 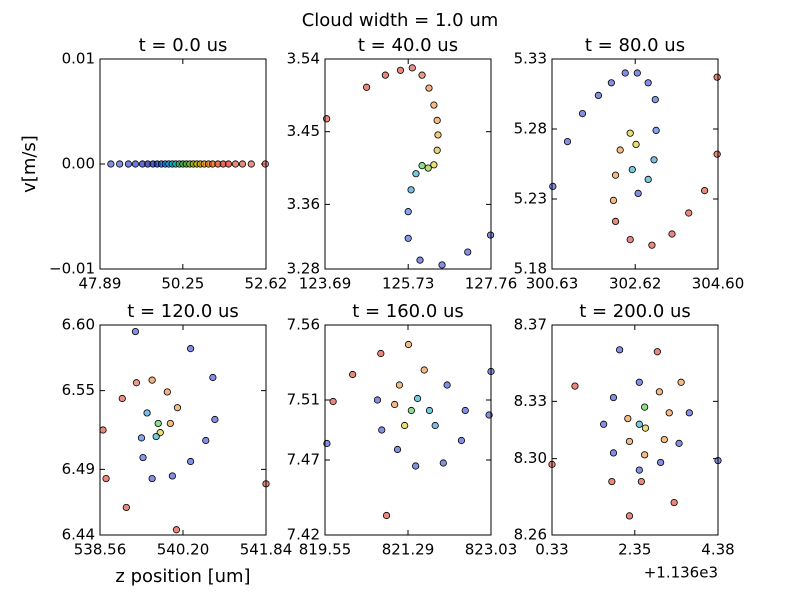 What do you see at coordinates (266, 284) in the screenshot?
I see `x-tick-label: 52.62` at bounding box center [266, 284].